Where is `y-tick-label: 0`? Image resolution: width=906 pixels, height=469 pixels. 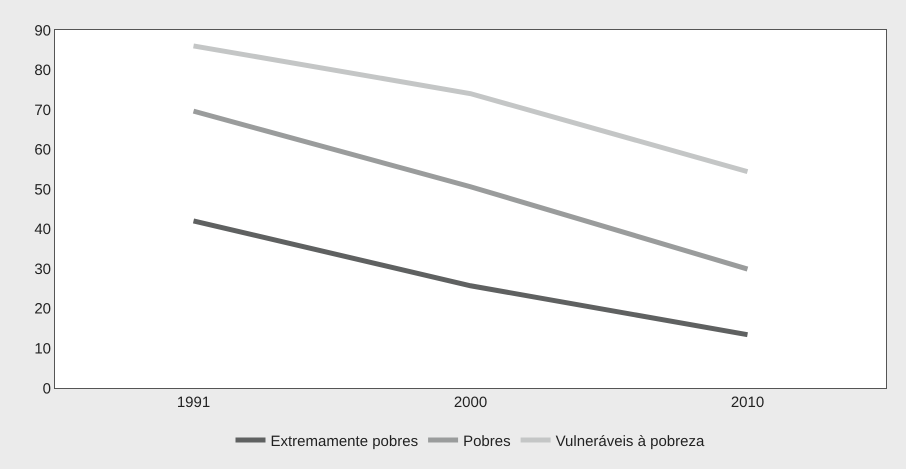 y-tick-label: 0 is located at coordinates (46, 389).